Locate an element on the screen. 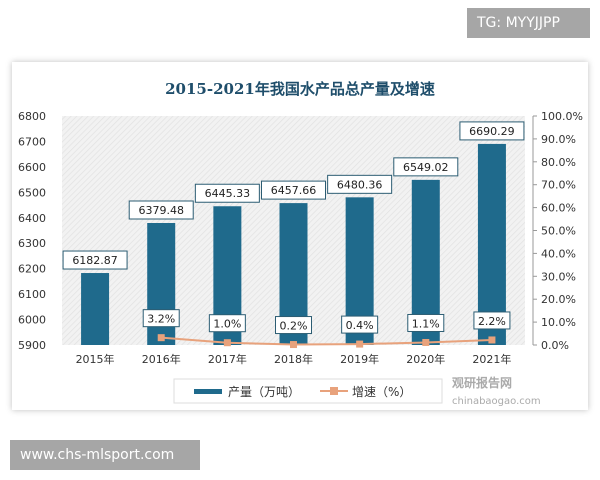  legend-line-label: 增速（%） is located at coordinates (381, 392).